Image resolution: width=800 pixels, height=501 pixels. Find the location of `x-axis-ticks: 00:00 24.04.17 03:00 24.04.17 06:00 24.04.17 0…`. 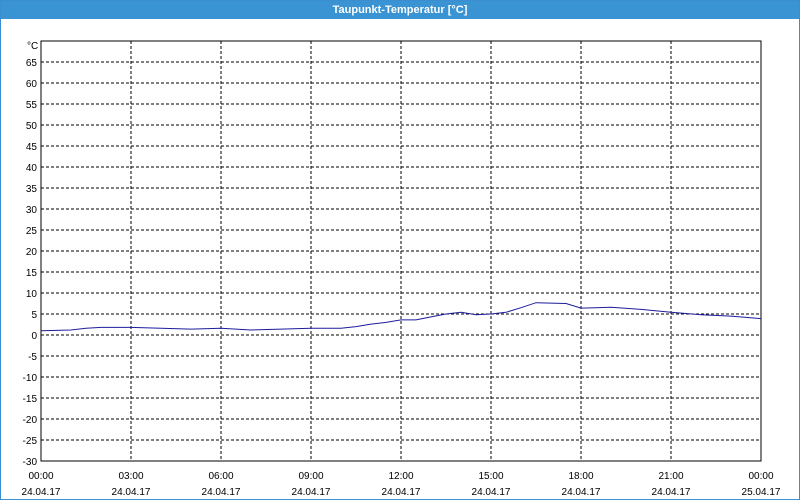

x-axis-ticks: 00:00 24.04.17 03:00 24.04.17 06:00 24.04.17 0… is located at coordinates (401, 484).